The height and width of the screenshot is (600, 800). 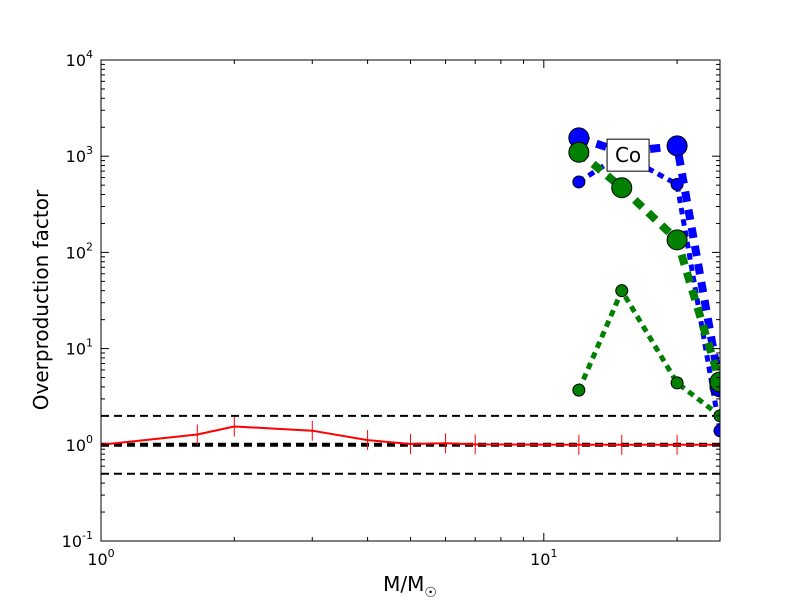 I want to click on y-tick-label: 10⁰, so click(x=79, y=444).